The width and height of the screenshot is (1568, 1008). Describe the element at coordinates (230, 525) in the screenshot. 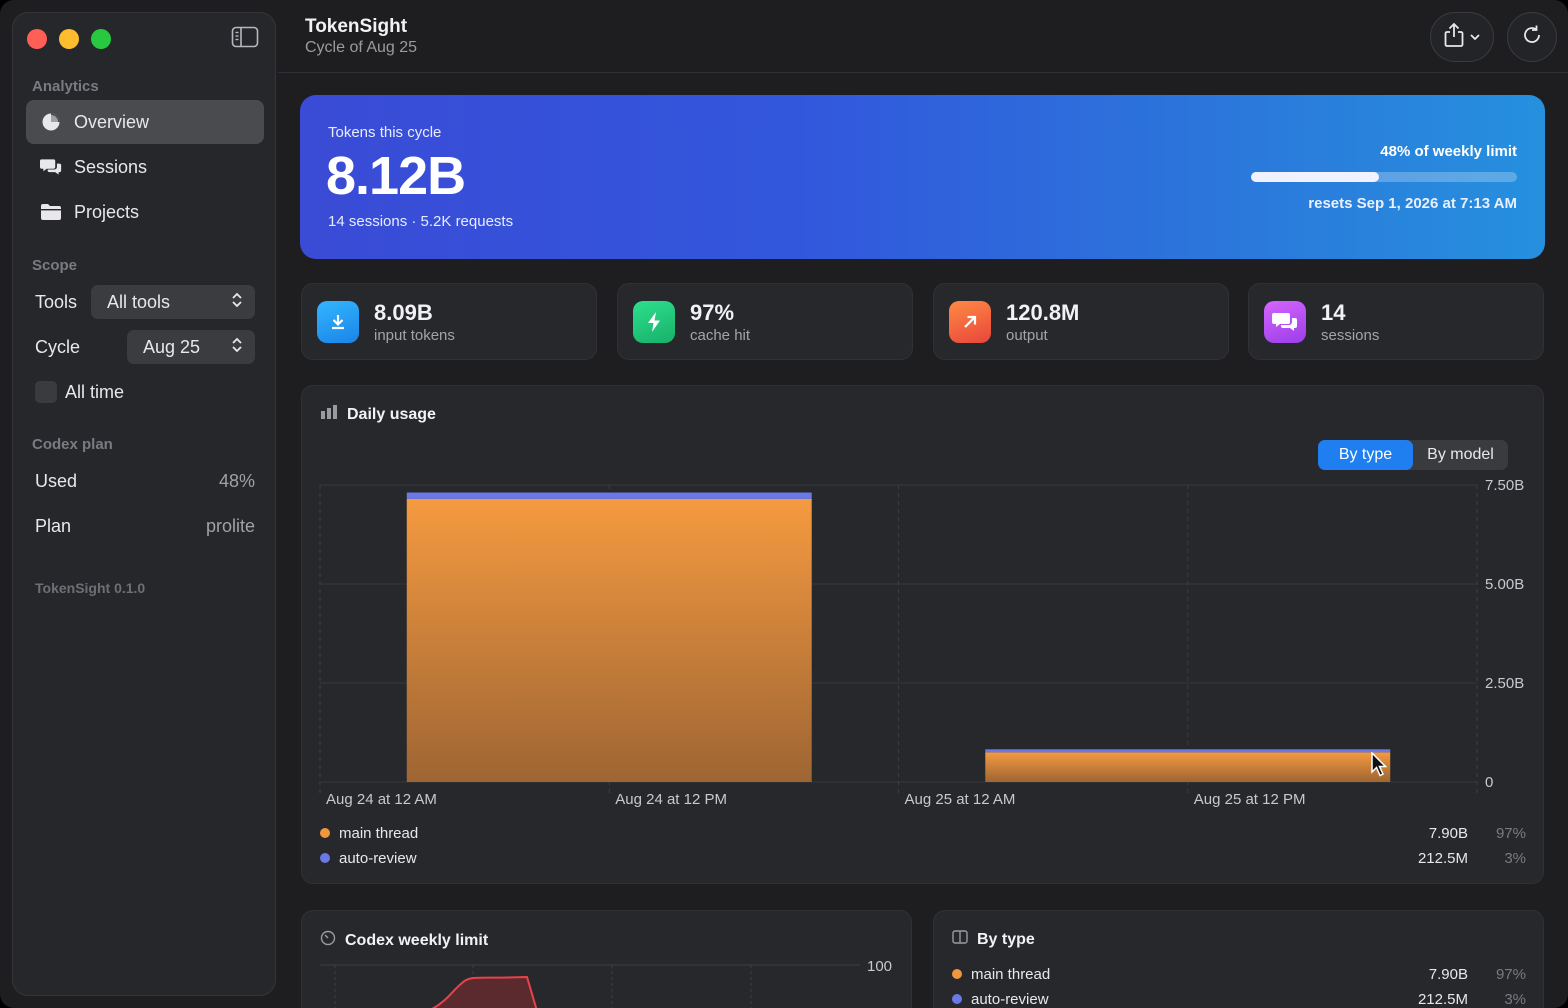

I see `plan-value: prolite` at that location.